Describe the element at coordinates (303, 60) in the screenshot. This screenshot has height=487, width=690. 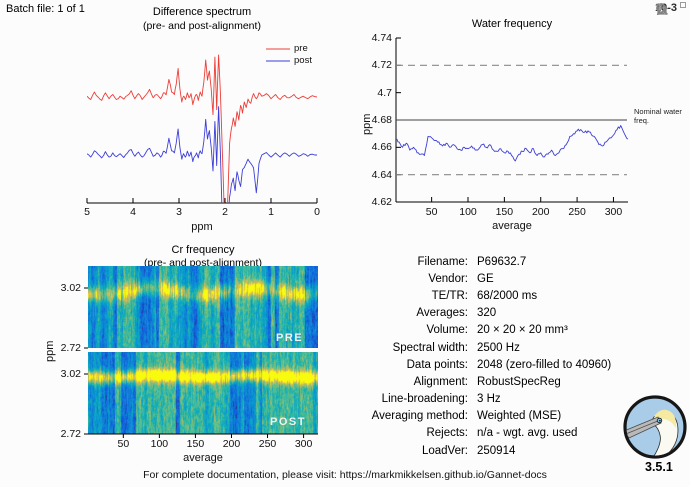
I see `legend-label-post: post` at that location.